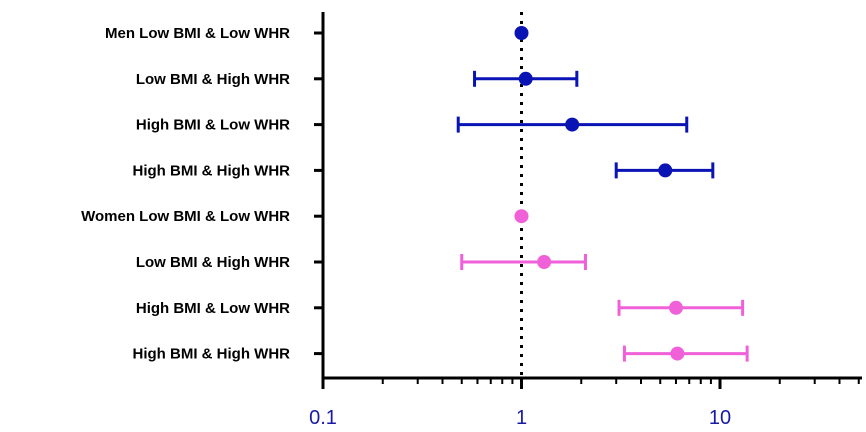  Describe the element at coordinates (590, 383) in the screenshot. I see `x-axis-ticks` at that location.